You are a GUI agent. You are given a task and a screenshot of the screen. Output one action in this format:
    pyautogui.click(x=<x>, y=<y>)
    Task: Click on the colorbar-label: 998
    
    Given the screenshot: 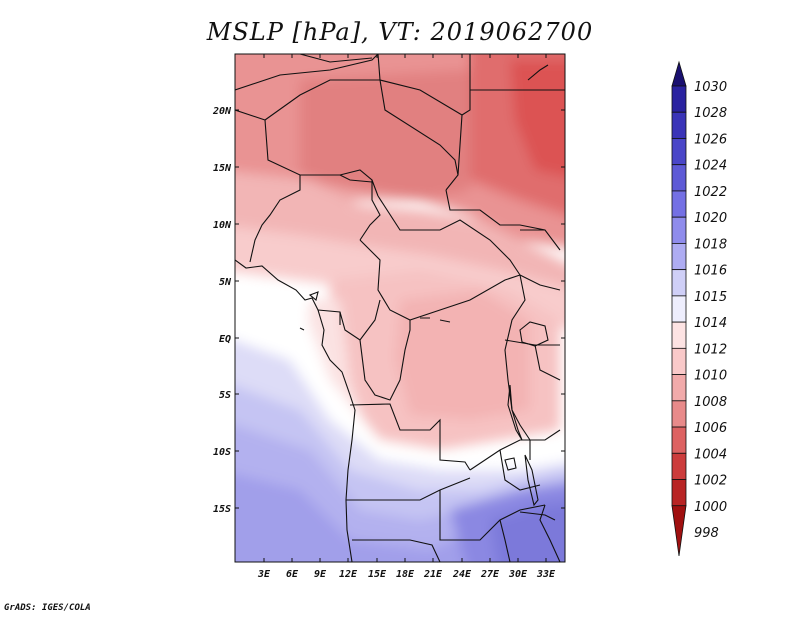 What is the action you would take?
    pyautogui.click(x=706, y=533)
    